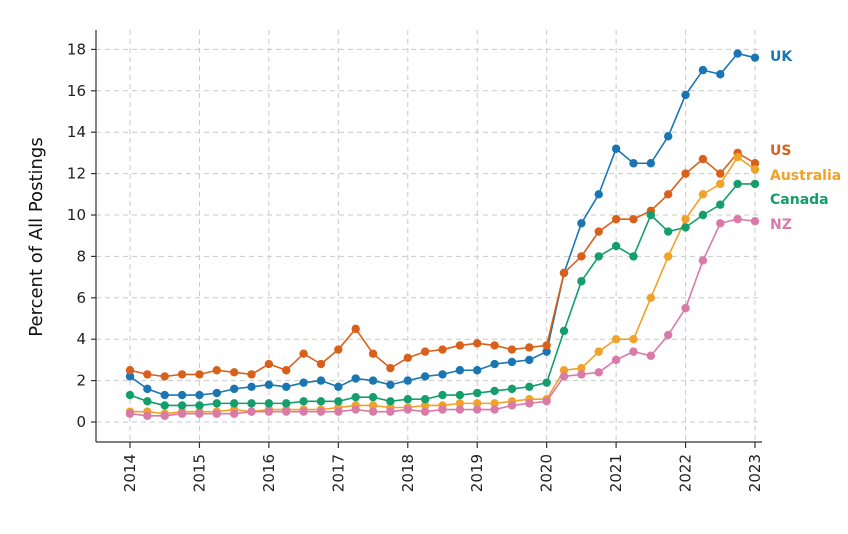 The width and height of the screenshot is (848, 534). I want to click on legend: UK US Australia Canada NZ, so click(805, 141).